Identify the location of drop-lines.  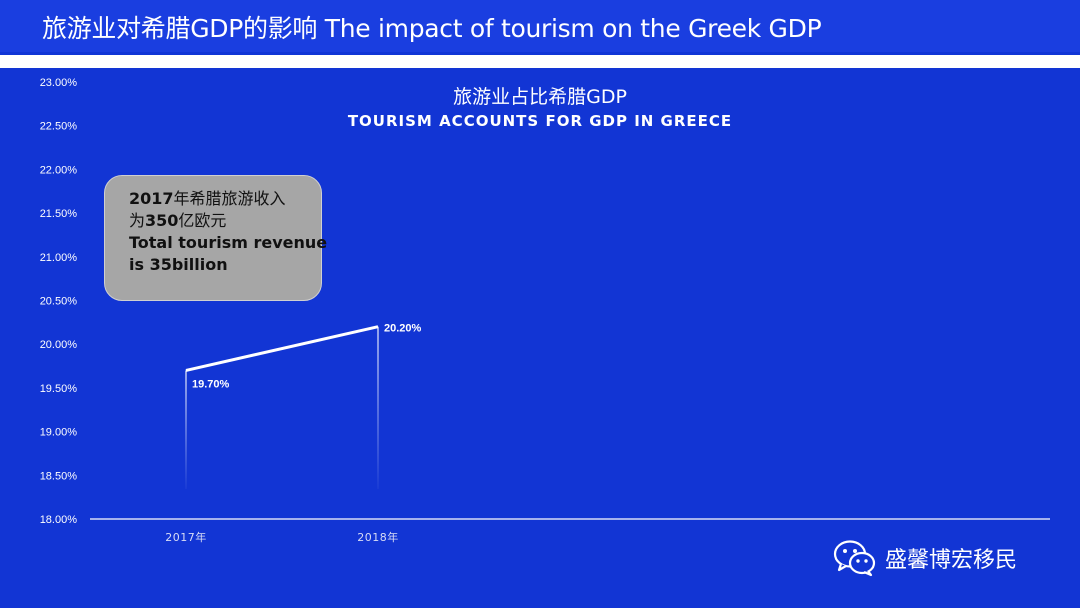
(282, 407).